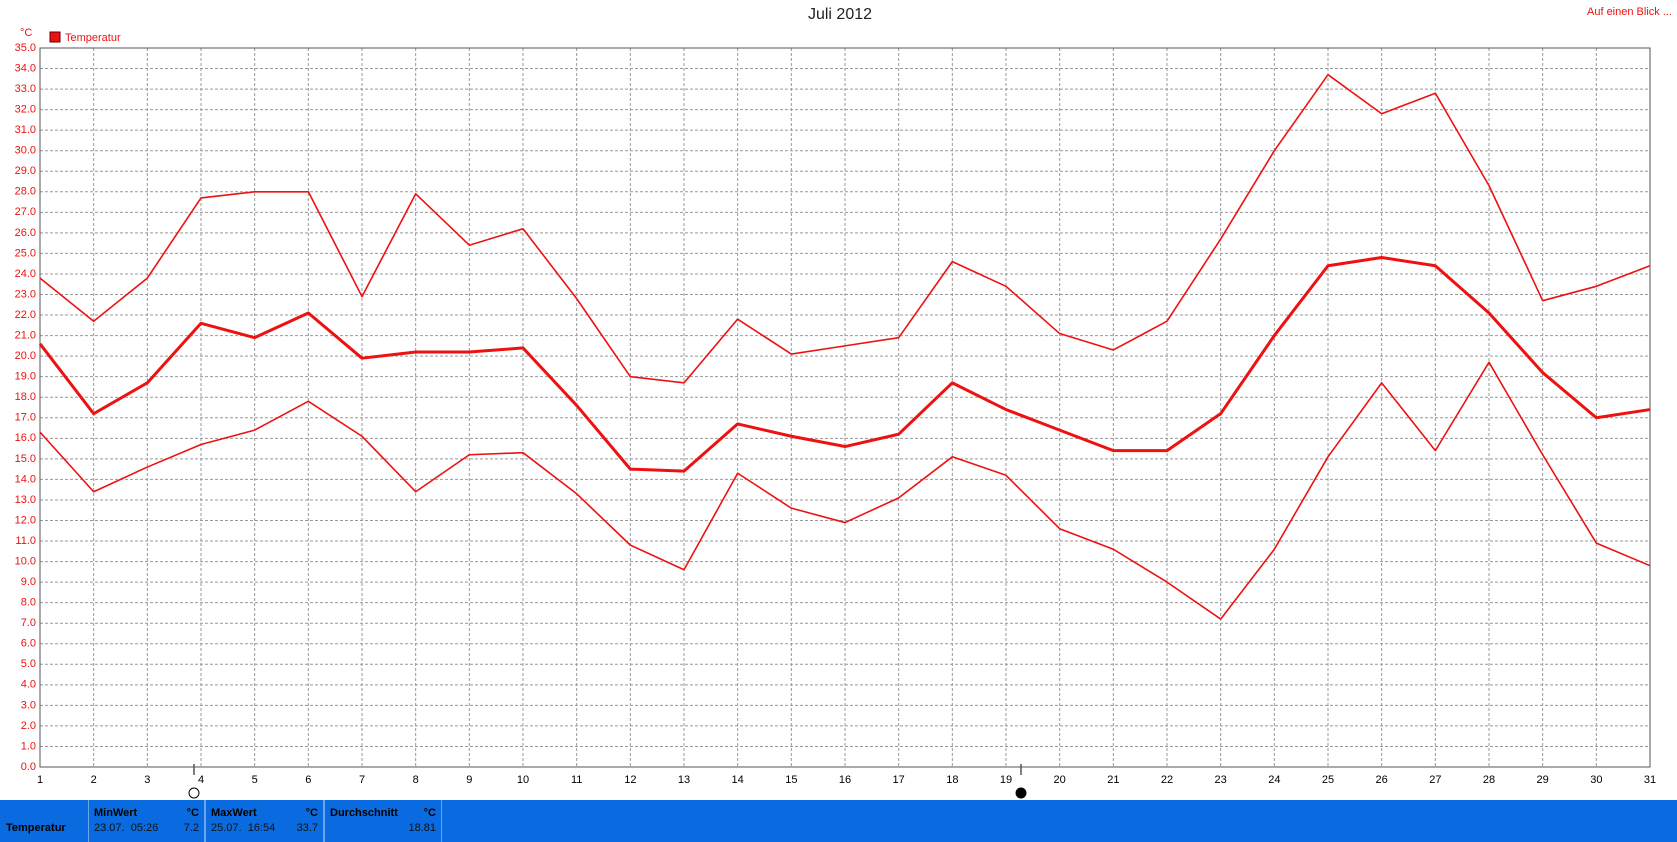  What do you see at coordinates (523, 780) in the screenshot?
I see `x-tick-label: 10` at bounding box center [523, 780].